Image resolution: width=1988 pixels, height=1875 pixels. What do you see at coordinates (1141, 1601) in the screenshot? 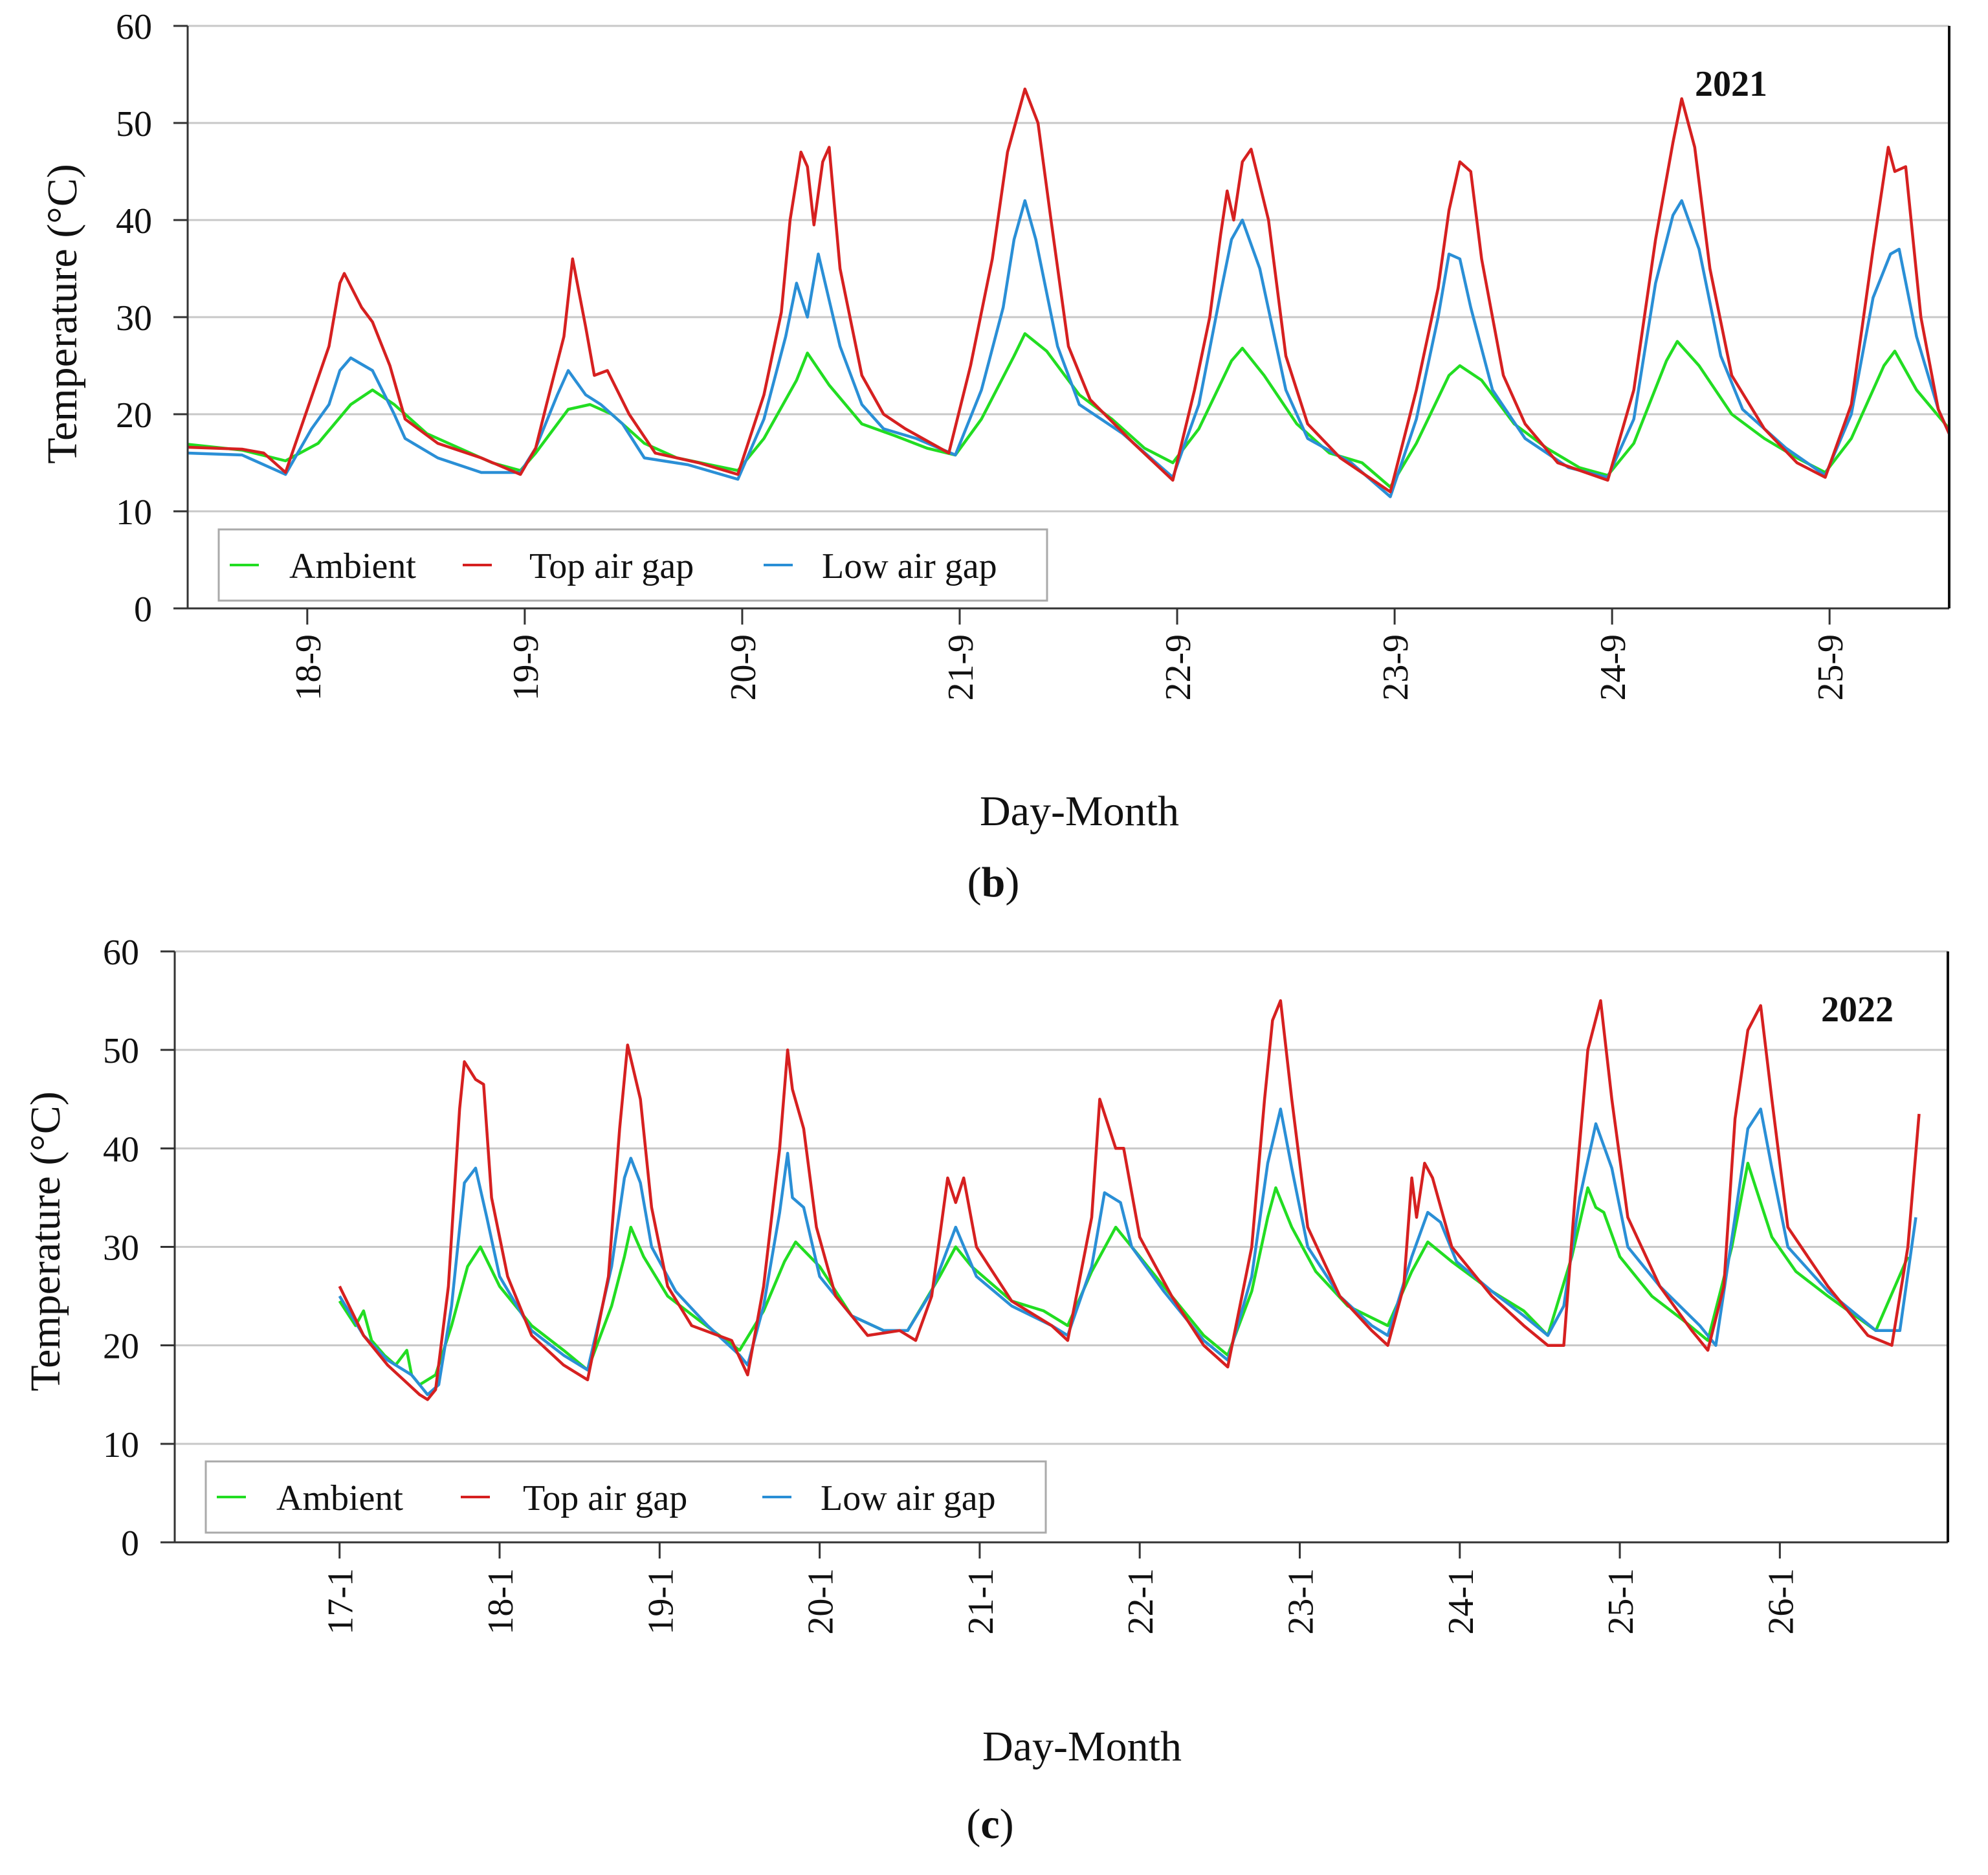
I see `x-tick-label: 22-1` at bounding box center [1141, 1601].